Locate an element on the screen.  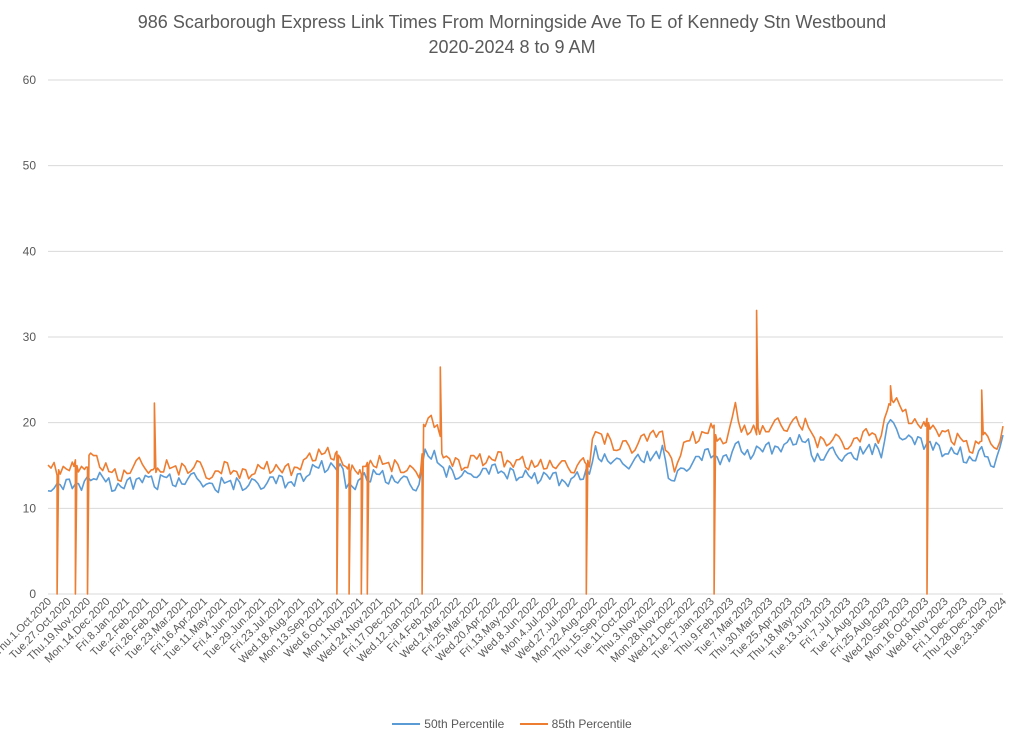
y-tick-label: 50 is located at coordinates (30, 166).